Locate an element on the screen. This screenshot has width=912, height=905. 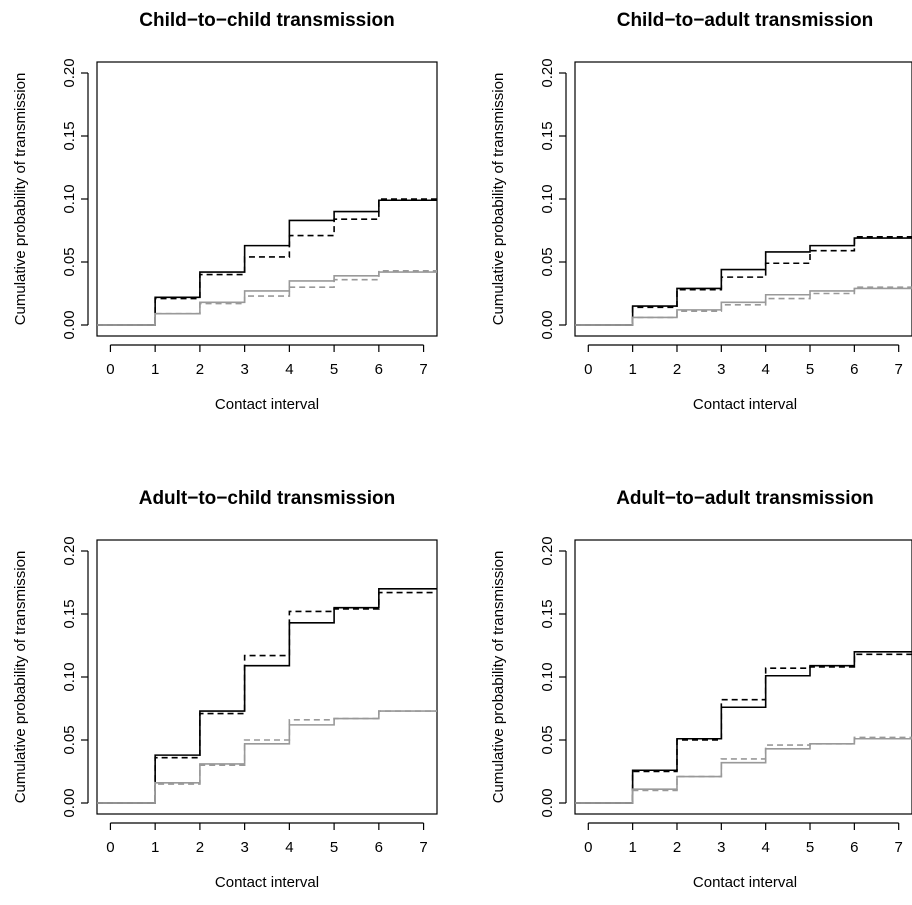
chart-title: Adult−to−child transmission is located at coordinates (267, 498).